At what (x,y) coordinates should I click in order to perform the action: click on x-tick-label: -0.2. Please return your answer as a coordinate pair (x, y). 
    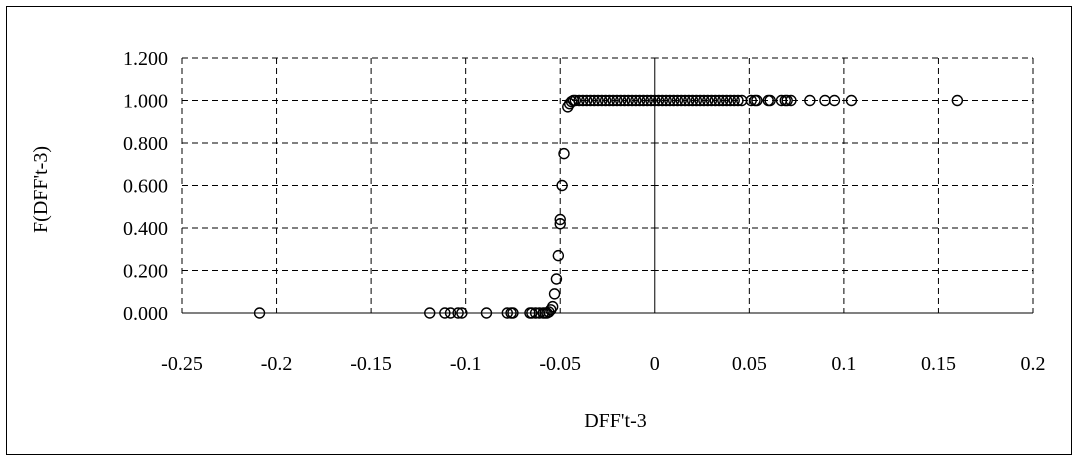
    Looking at the image, I should click on (277, 364).